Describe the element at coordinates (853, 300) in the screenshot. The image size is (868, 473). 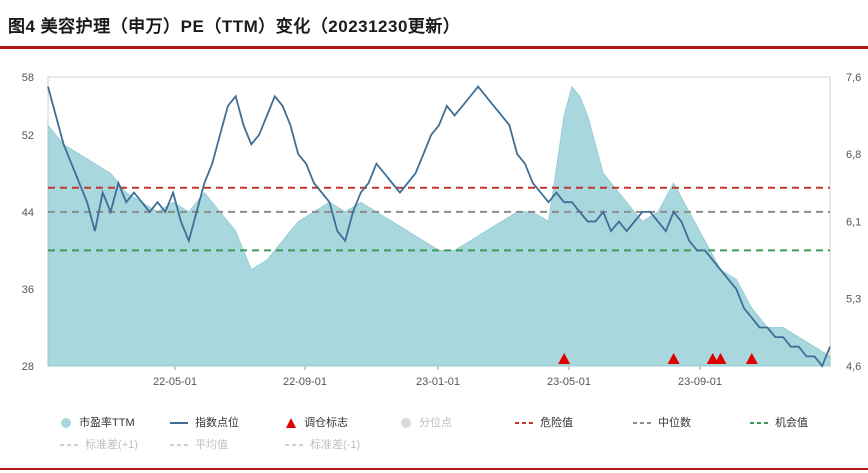
I see `y-right-tick-label: 5,3` at that location.